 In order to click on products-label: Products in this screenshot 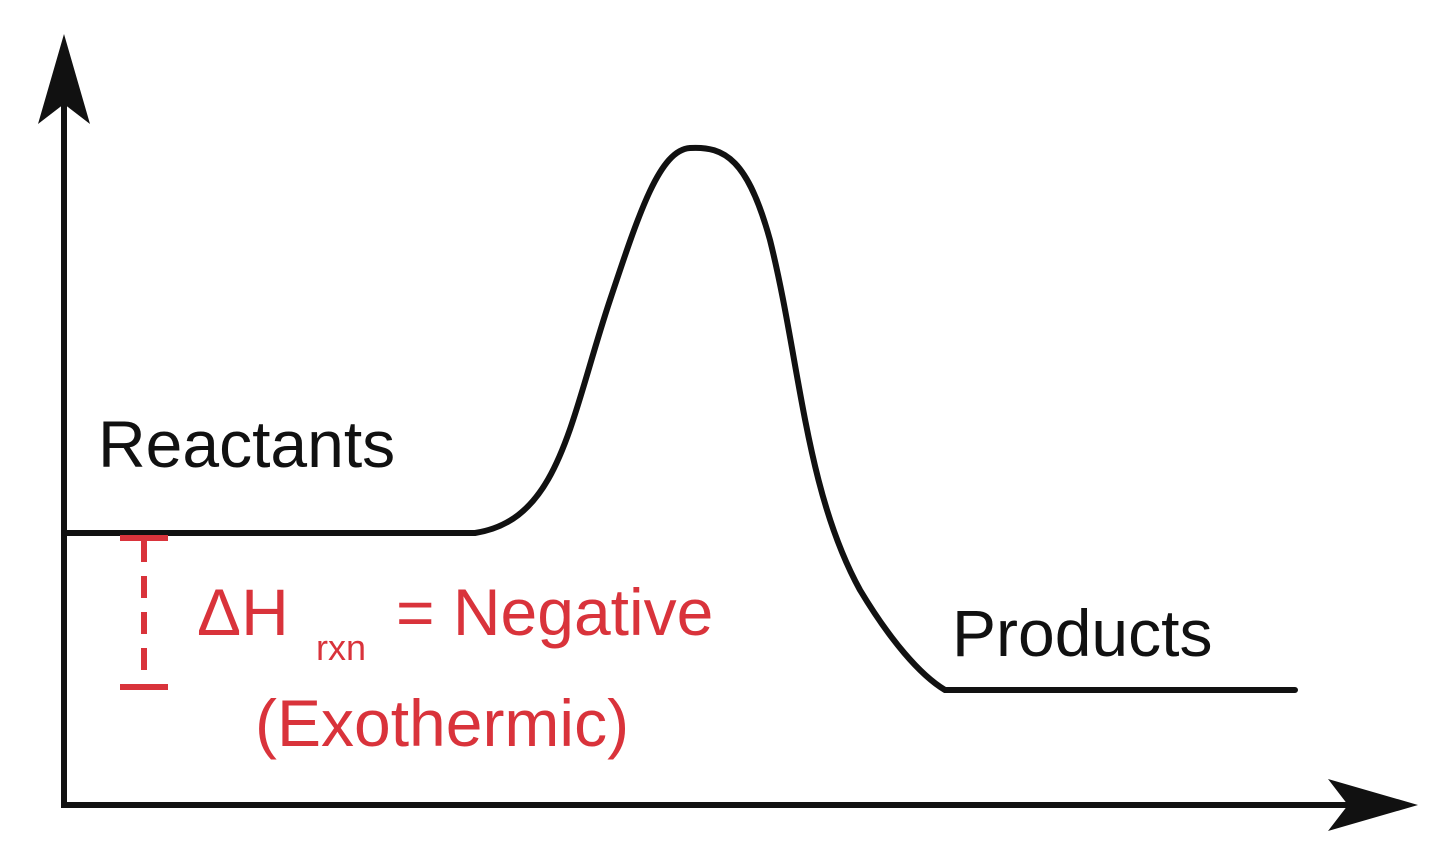, I will do `click(1082, 633)`.